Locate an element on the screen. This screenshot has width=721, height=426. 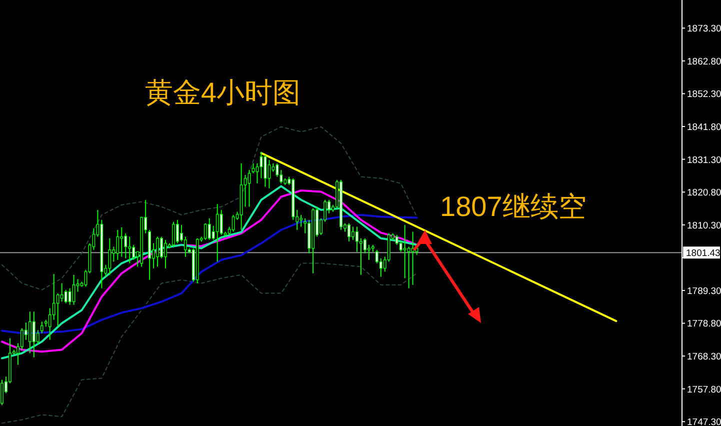
ref-line-label: 1801.43 is located at coordinates (703, 254).